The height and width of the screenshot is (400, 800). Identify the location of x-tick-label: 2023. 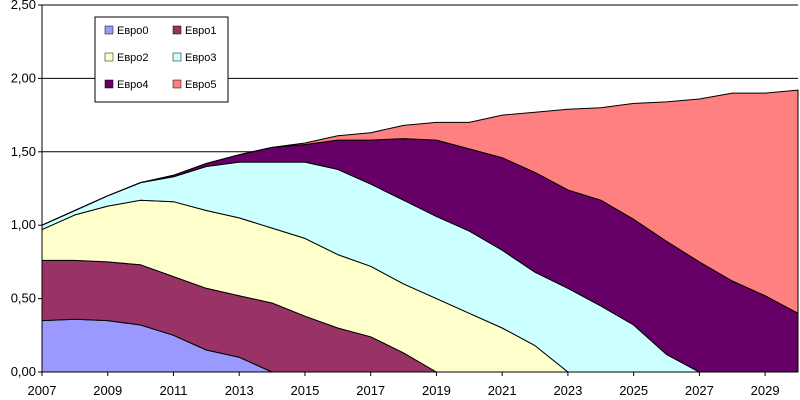
(567, 390).